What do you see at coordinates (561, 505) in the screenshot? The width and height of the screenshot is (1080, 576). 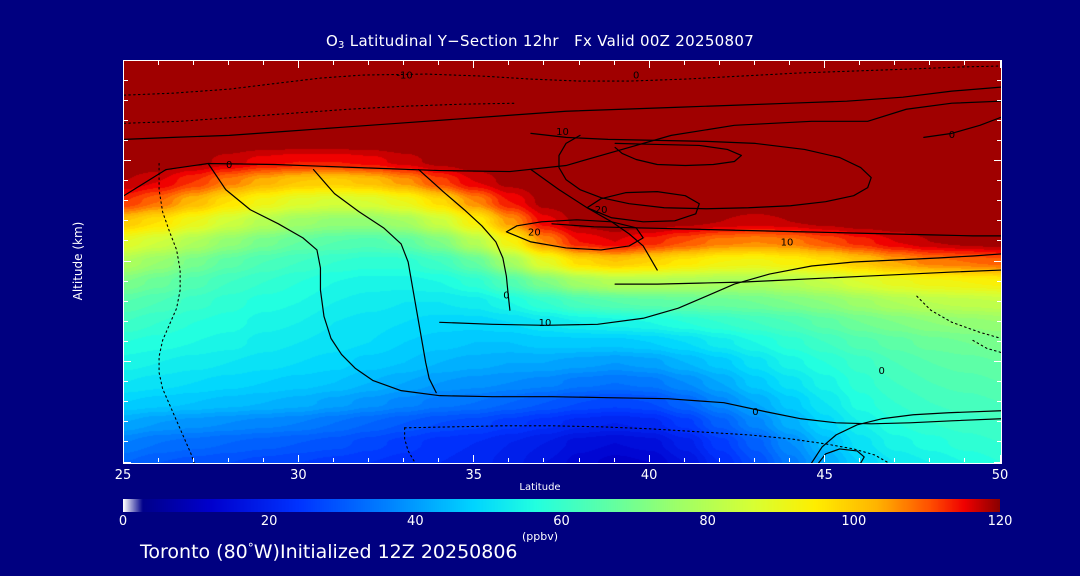 I see `colorbar-gradient` at bounding box center [561, 505].